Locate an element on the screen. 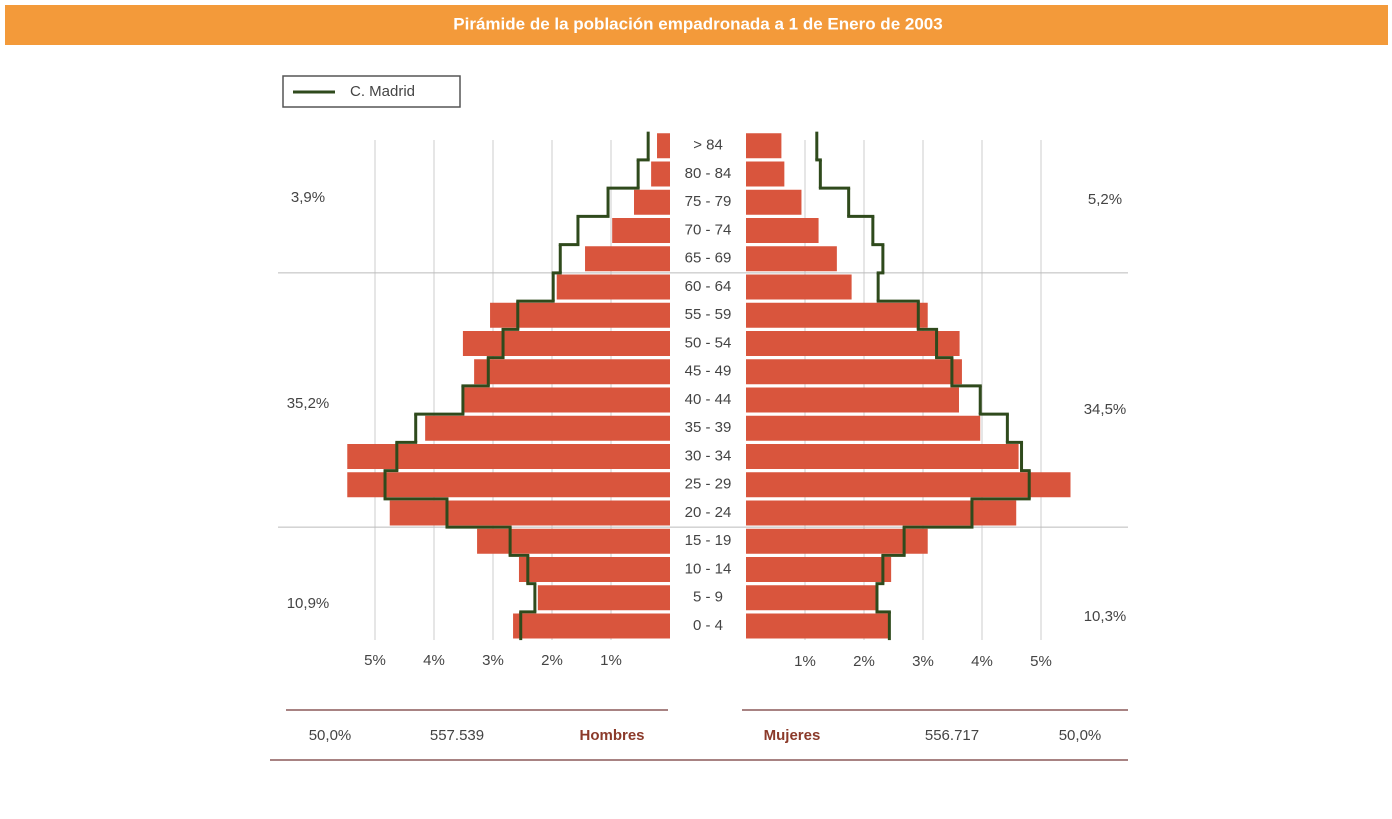  category-label: 65 - 69 is located at coordinates (708, 258).